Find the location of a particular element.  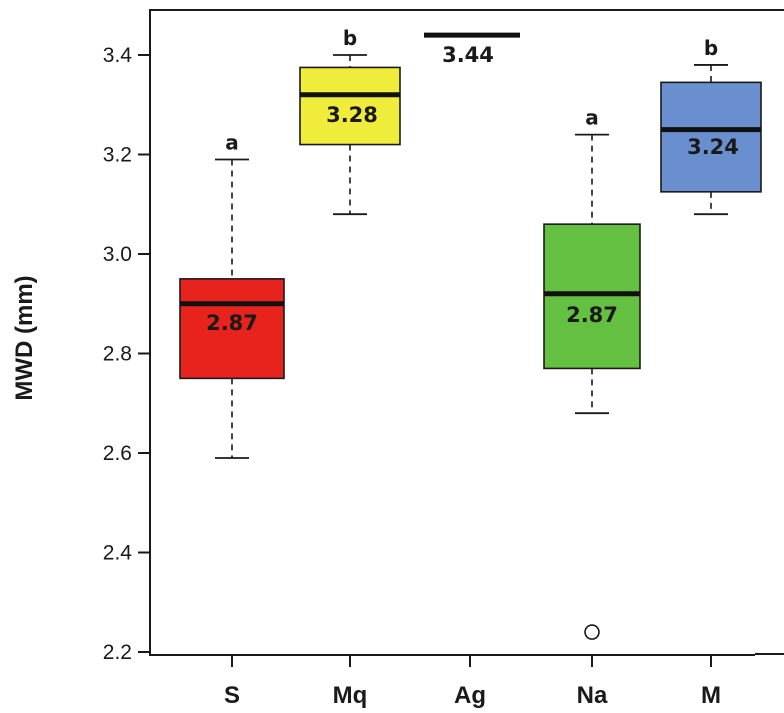

y-tick-label: 3.2 is located at coordinates (117, 155).